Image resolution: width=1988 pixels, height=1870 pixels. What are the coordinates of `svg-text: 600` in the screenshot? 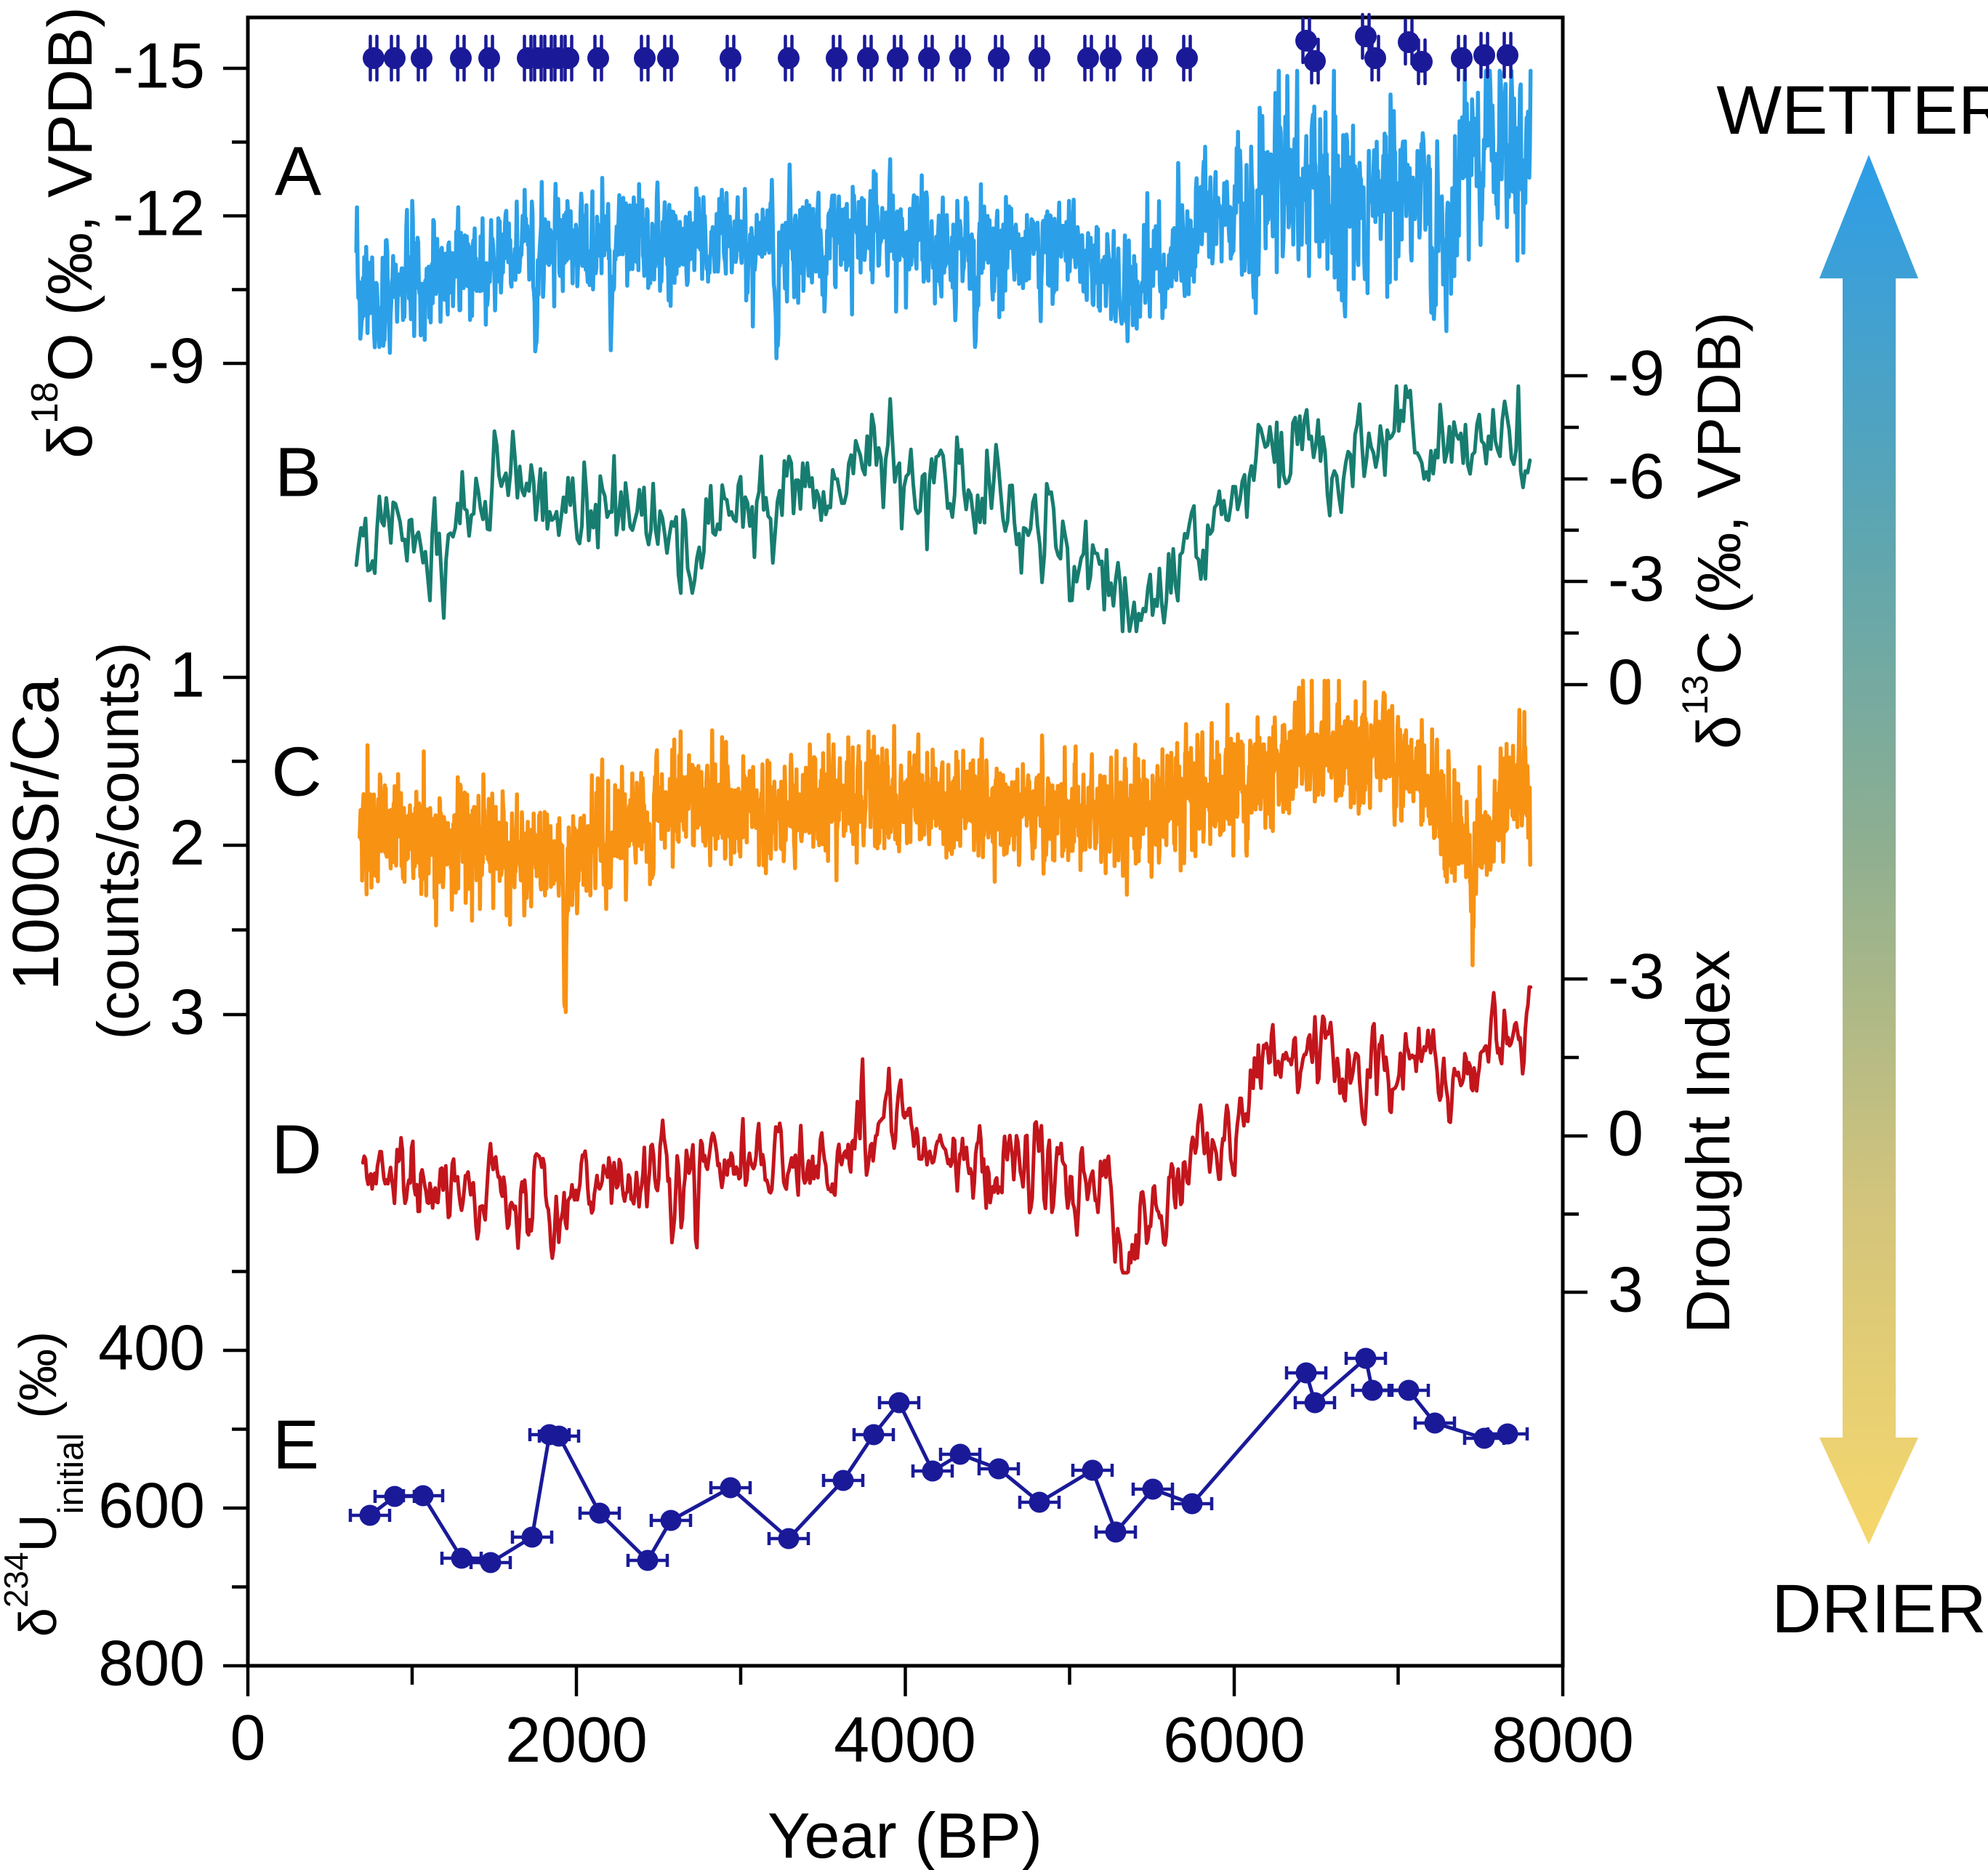 It's located at (151, 1506).